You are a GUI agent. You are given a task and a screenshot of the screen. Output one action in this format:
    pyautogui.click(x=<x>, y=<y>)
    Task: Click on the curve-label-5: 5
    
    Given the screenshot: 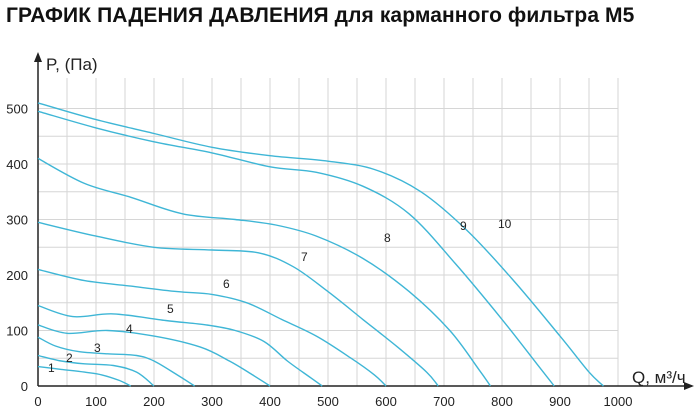 What is the action you would take?
    pyautogui.click(x=170, y=309)
    